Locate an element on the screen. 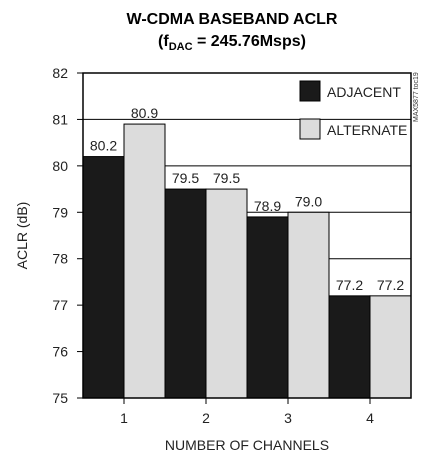 Image resolution: width=423 pixels, height=457 pixels. legend-swatch-alternate is located at coordinates (310, 129).